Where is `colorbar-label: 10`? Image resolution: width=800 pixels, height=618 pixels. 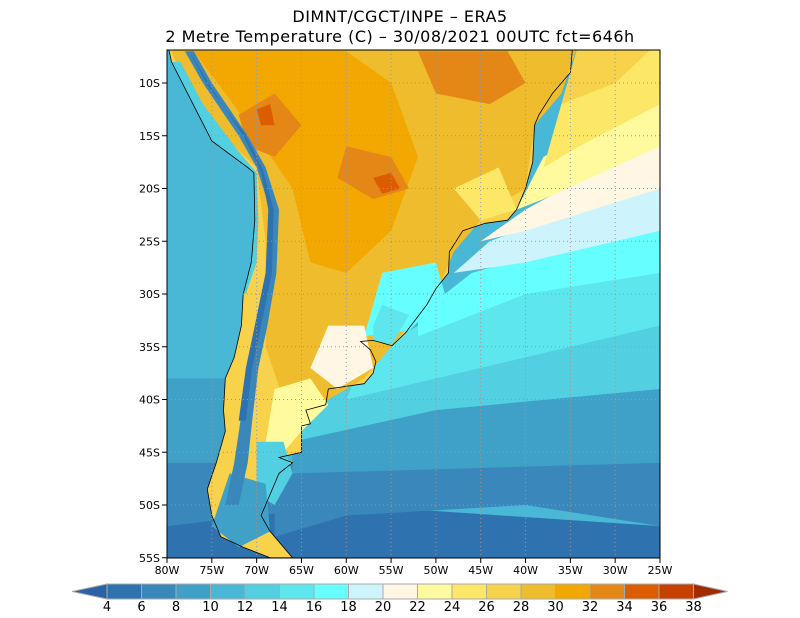
colorbar-label: 10 is located at coordinates (210, 607).